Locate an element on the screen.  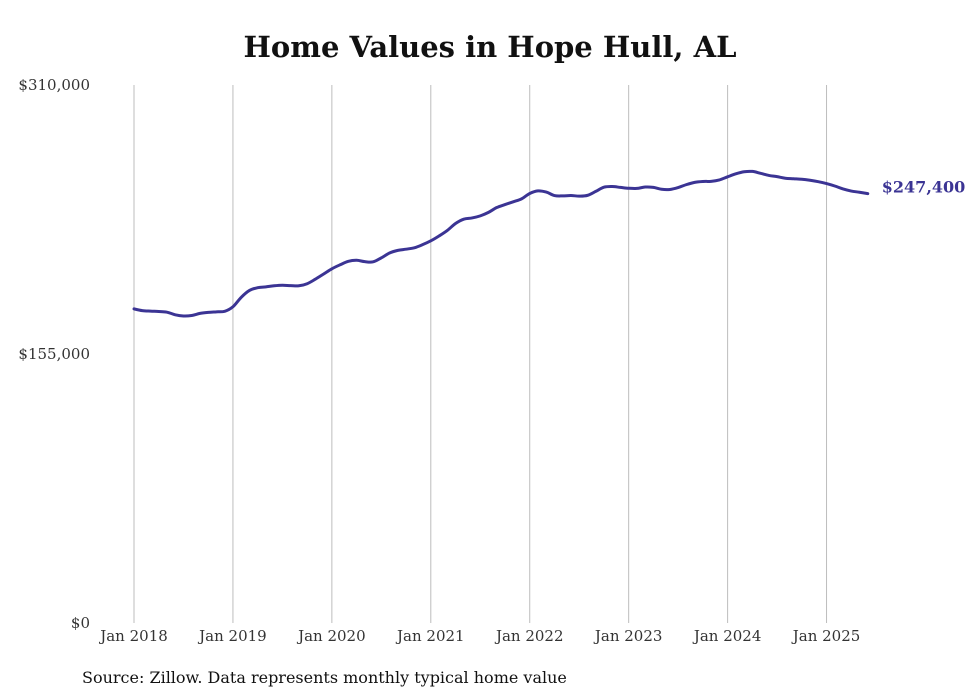
y-axis: $0 $155,000 $310,000 is located at coordinates (54, 354).